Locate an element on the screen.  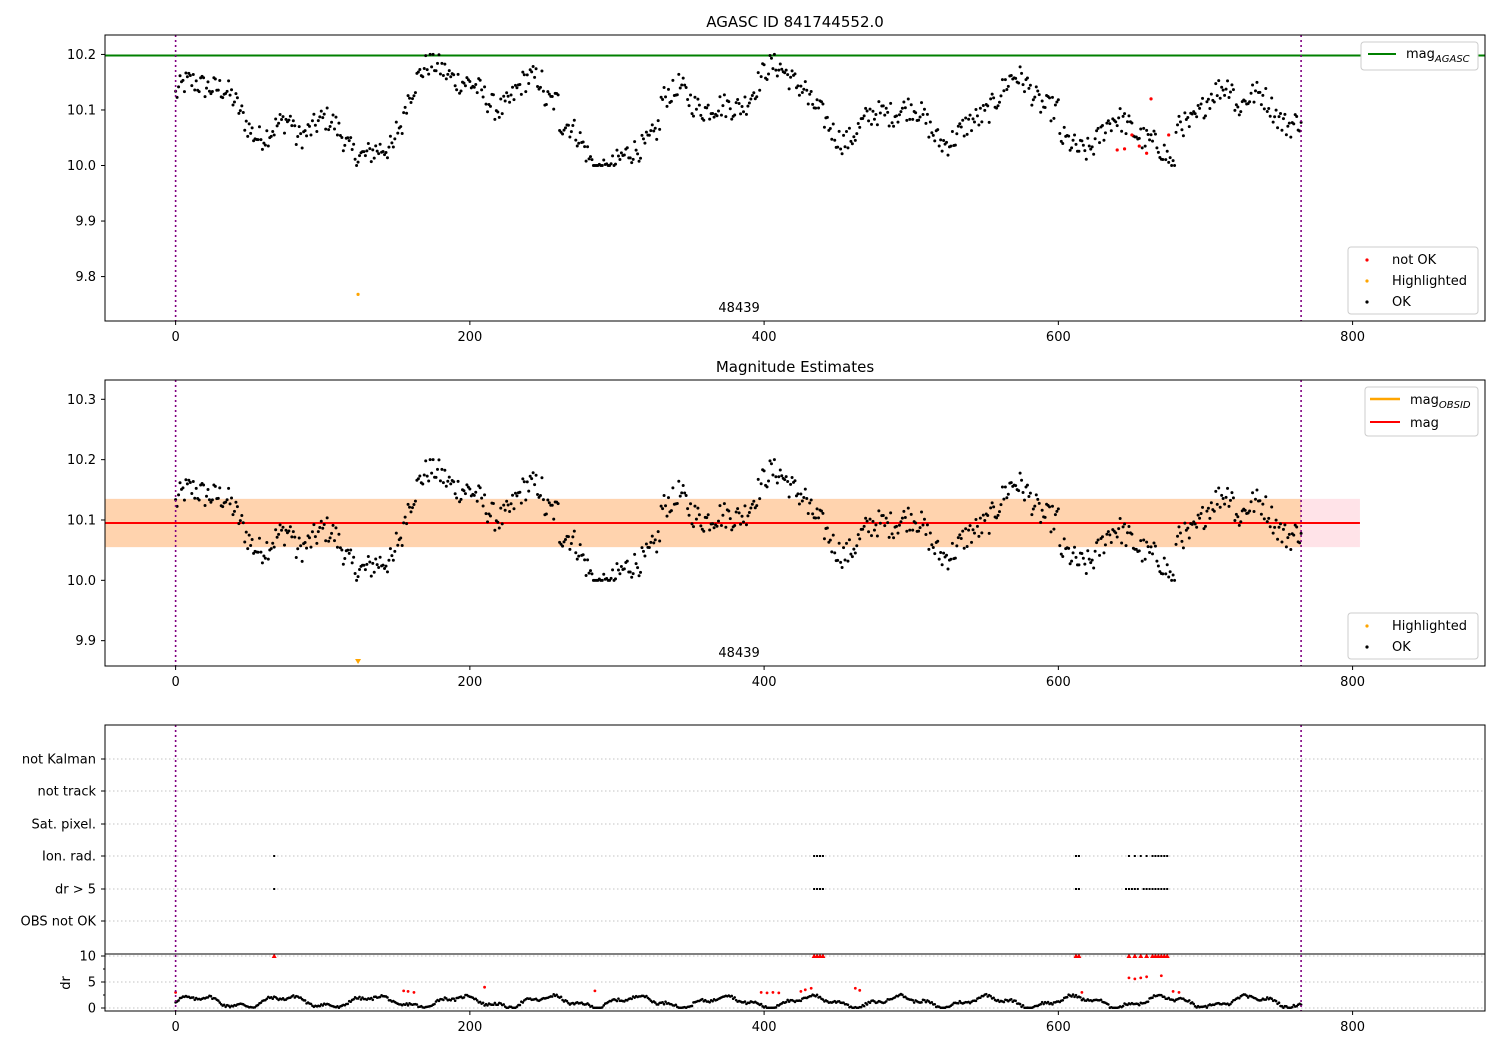
x-tick-label: 800 is located at coordinates (1352, 682).